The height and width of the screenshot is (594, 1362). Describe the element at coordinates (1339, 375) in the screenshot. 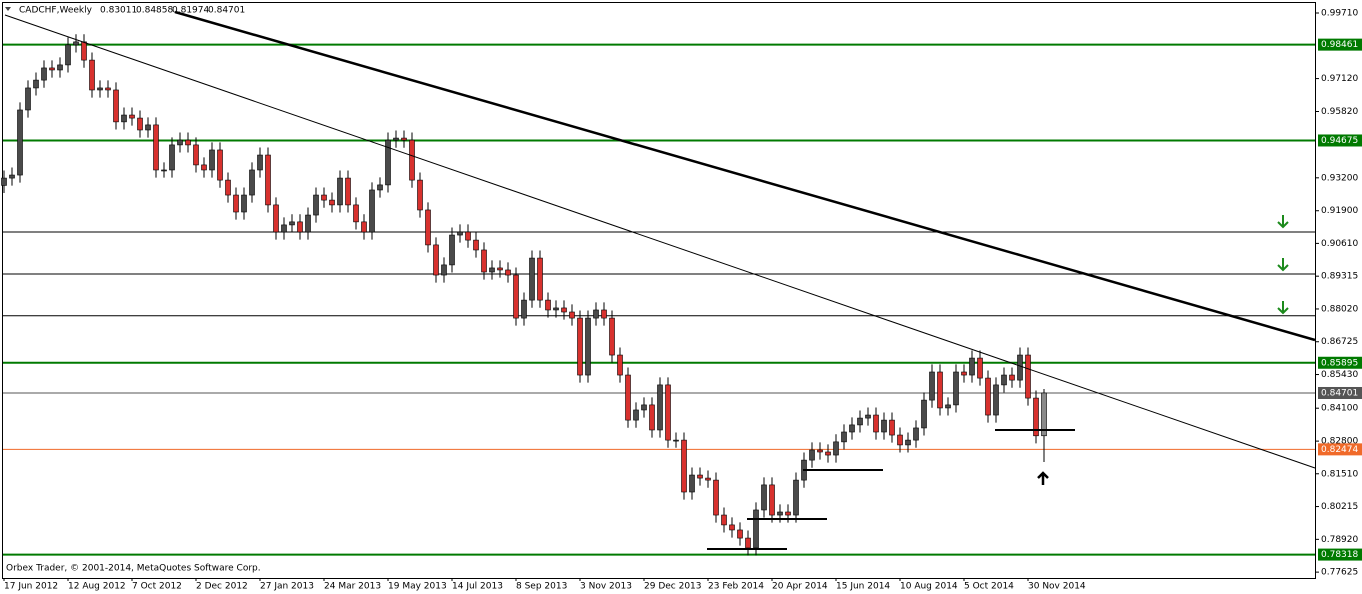

I see `y-tick-label: 0.85430` at that location.